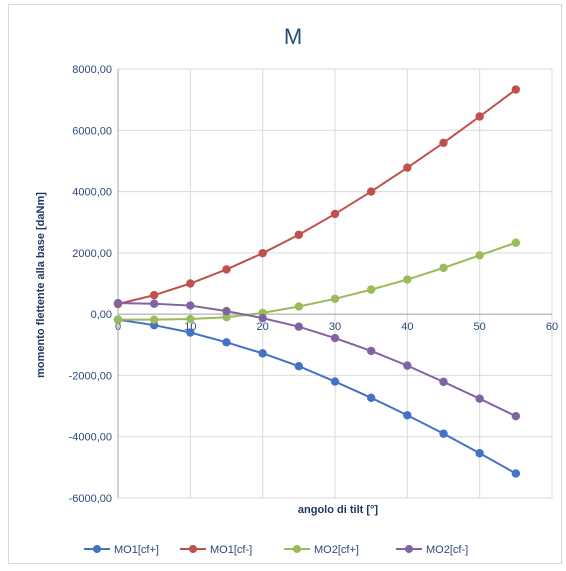 The image size is (566, 571). Describe the element at coordinates (92, 193) in the screenshot. I see `y-tick-label: 4000,00` at that location.